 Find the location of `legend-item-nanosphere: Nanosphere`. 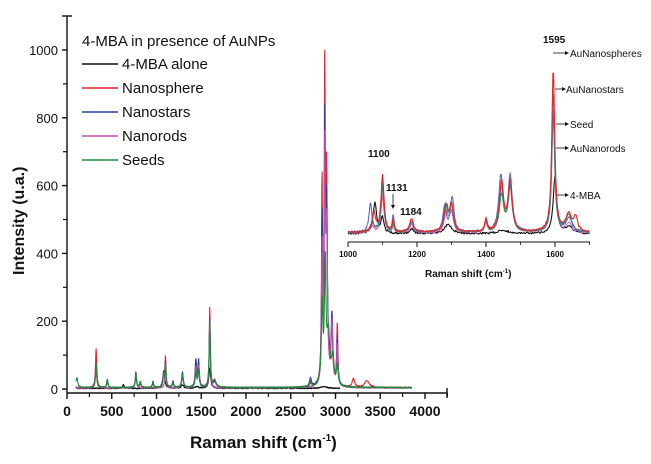

legend-item-nanosphere: Nanosphere is located at coordinates (143, 88).